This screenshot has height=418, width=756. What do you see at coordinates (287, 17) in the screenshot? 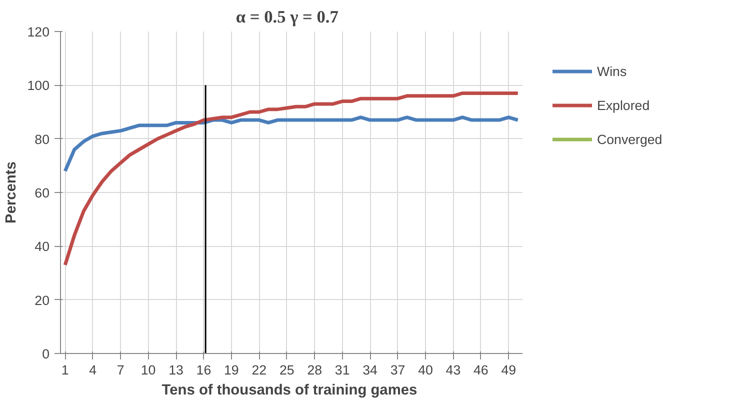
I see `chart-title: α = 0.5 γ = 0.7` at bounding box center [287, 17].